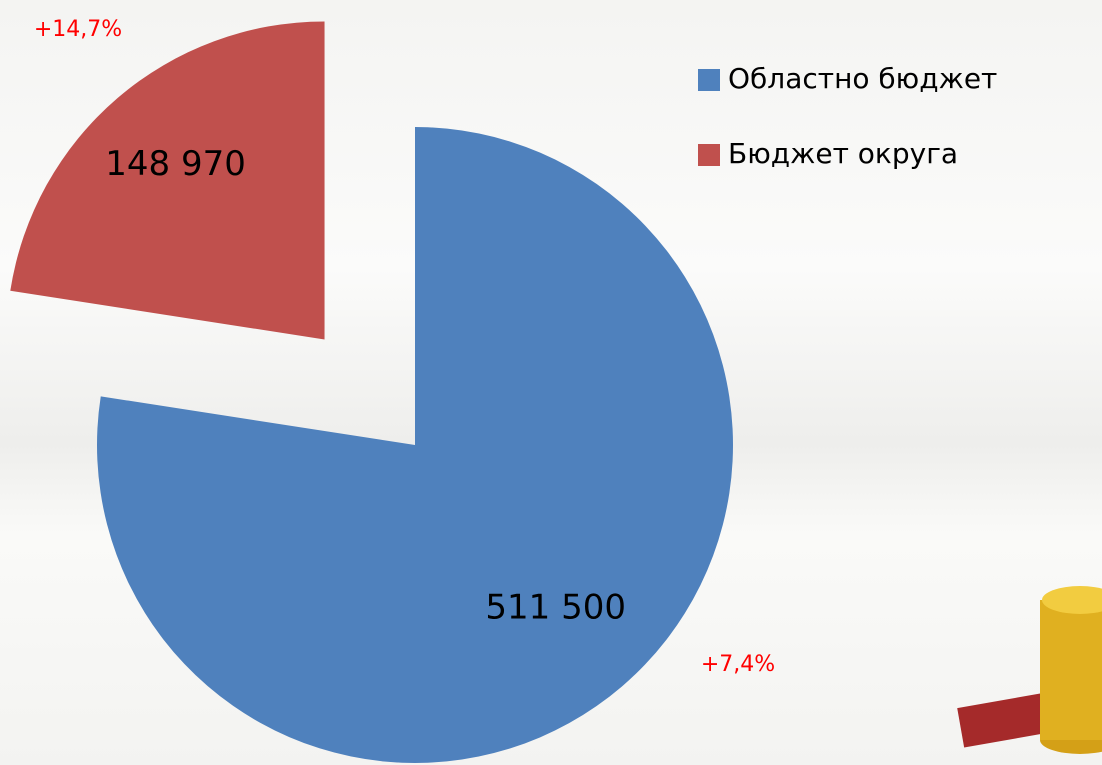 The height and width of the screenshot is (765, 1102). What do you see at coordinates (1029, 670) in the screenshot?
I see `coins-decoration` at bounding box center [1029, 670].